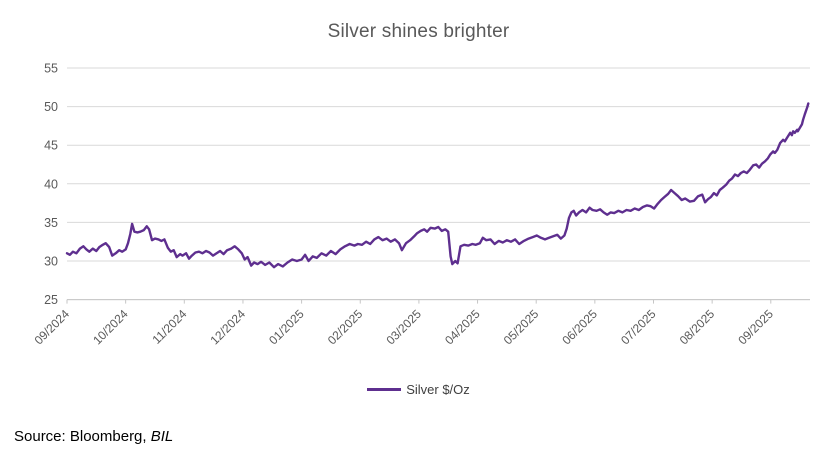 The width and height of the screenshot is (837, 470). I want to click on x-tick-label: 02/2025, so click(345, 327).